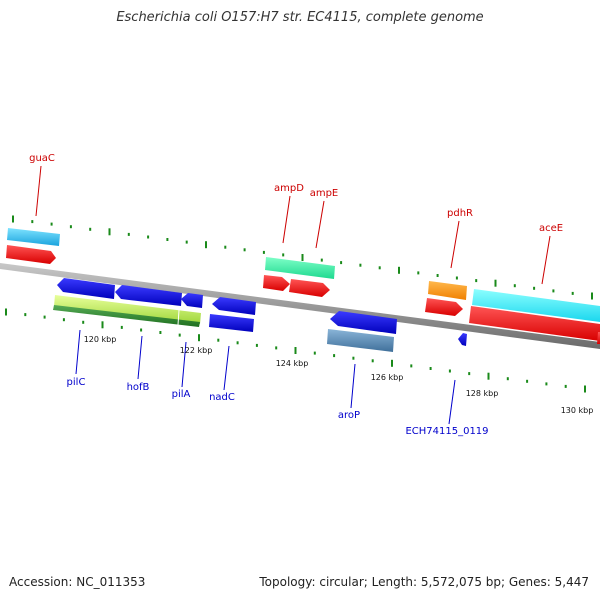 The width and height of the screenshot is (600, 600). What do you see at coordinates (577, 410) in the screenshot?
I see `scale-label-130: 130 kbp` at bounding box center [577, 410].